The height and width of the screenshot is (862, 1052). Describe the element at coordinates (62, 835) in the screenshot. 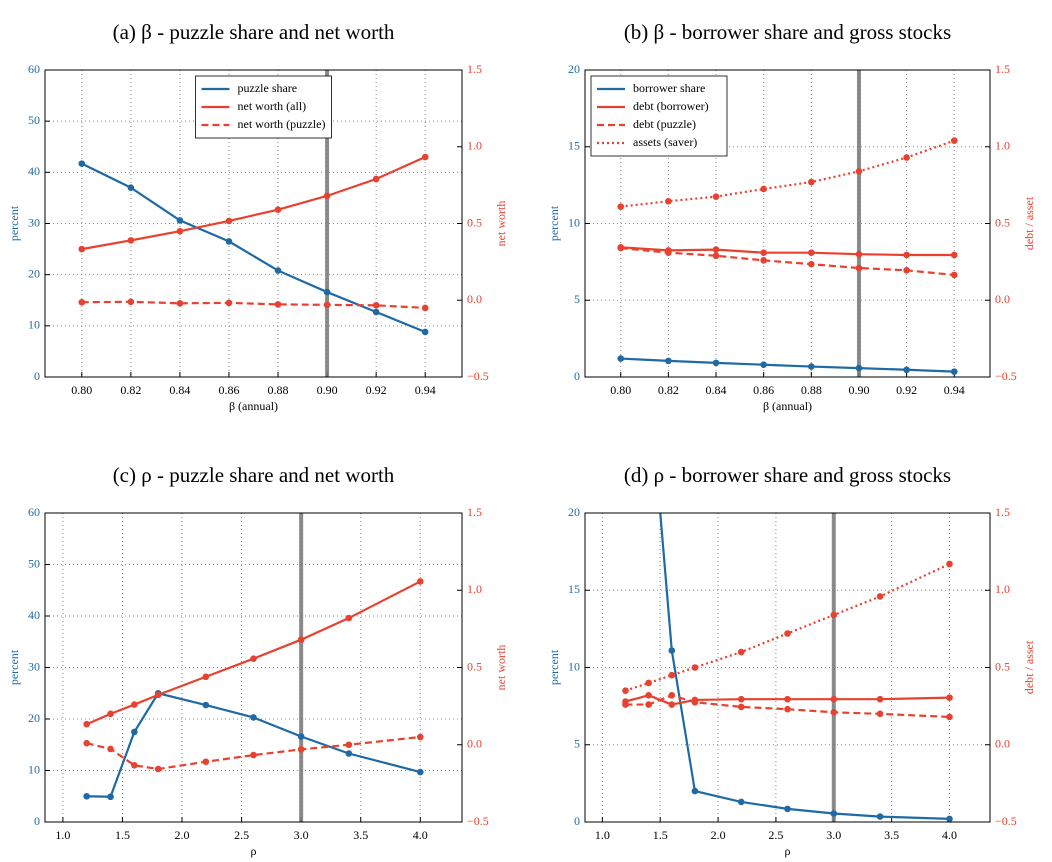

I see `x-tick-label: 1.0` at that location.